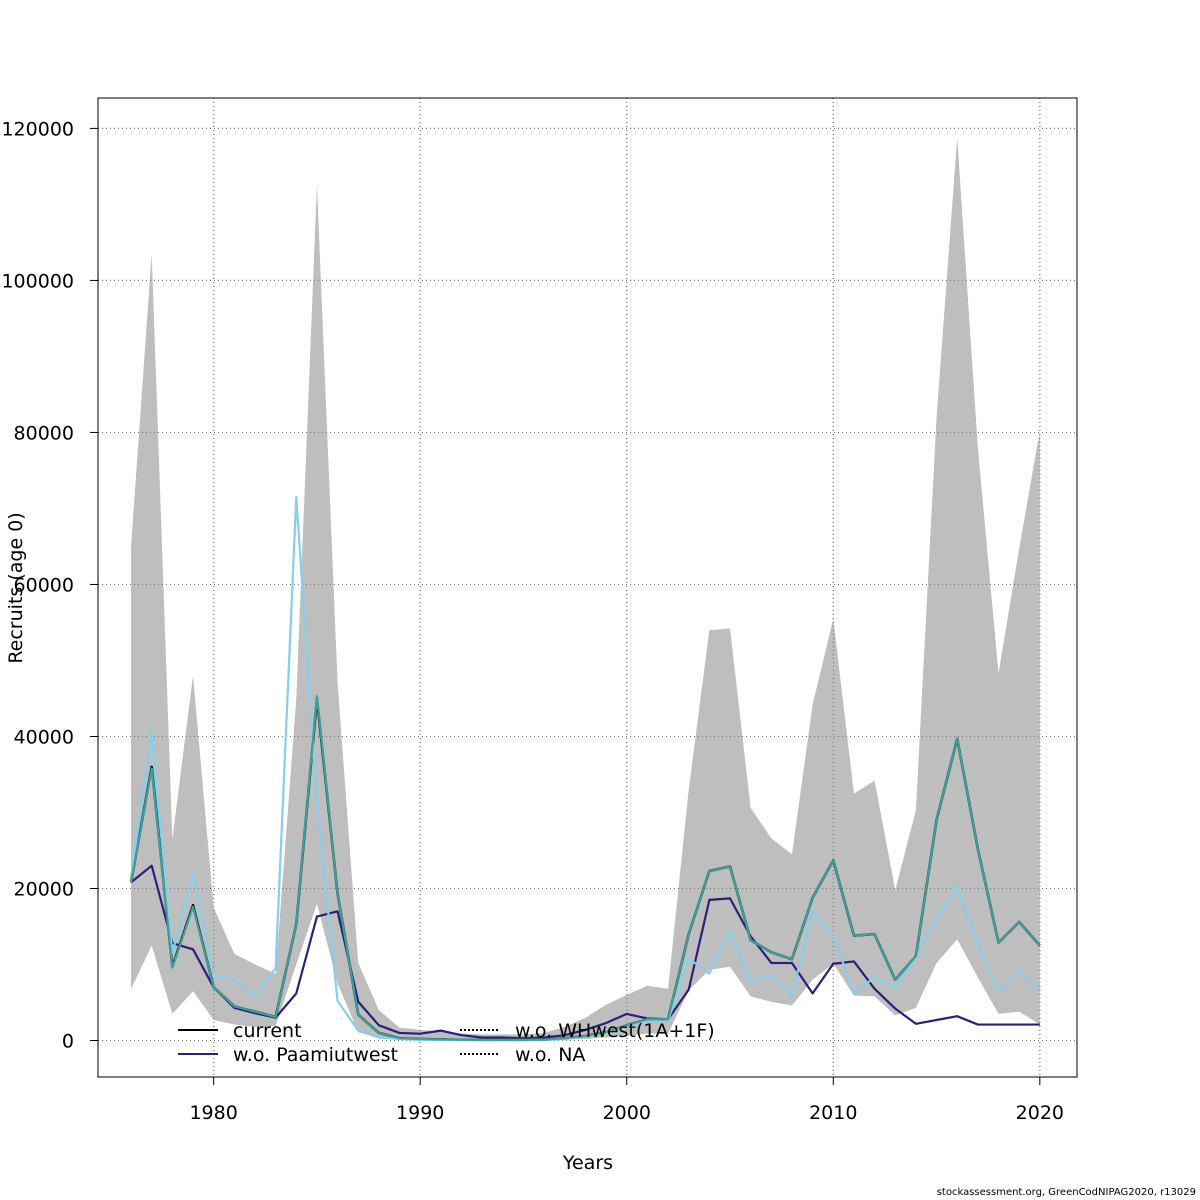 This screenshot has height=1200, width=1200. Describe the element at coordinates (626, 1100) in the screenshot. I see `x-axis: 1980 1990 2000 2010 2020` at that location.